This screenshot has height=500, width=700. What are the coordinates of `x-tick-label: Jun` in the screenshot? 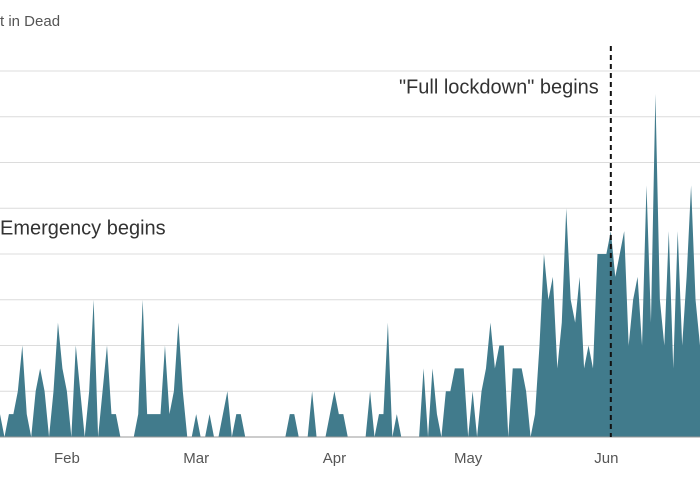 It's located at (606, 458).